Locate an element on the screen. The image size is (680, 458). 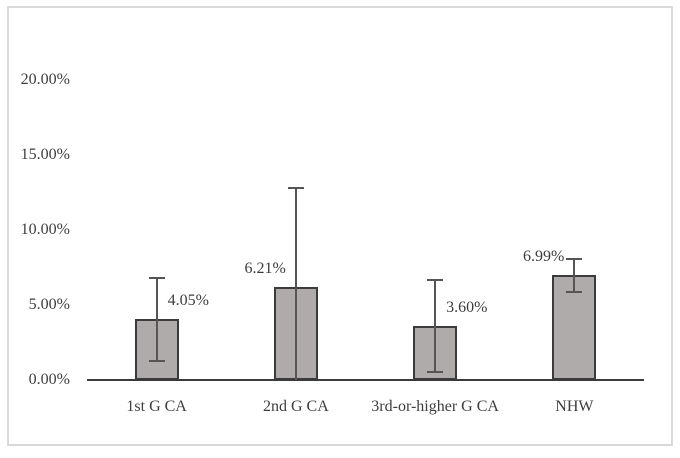
category-label-4: NHW is located at coordinates (574, 406).